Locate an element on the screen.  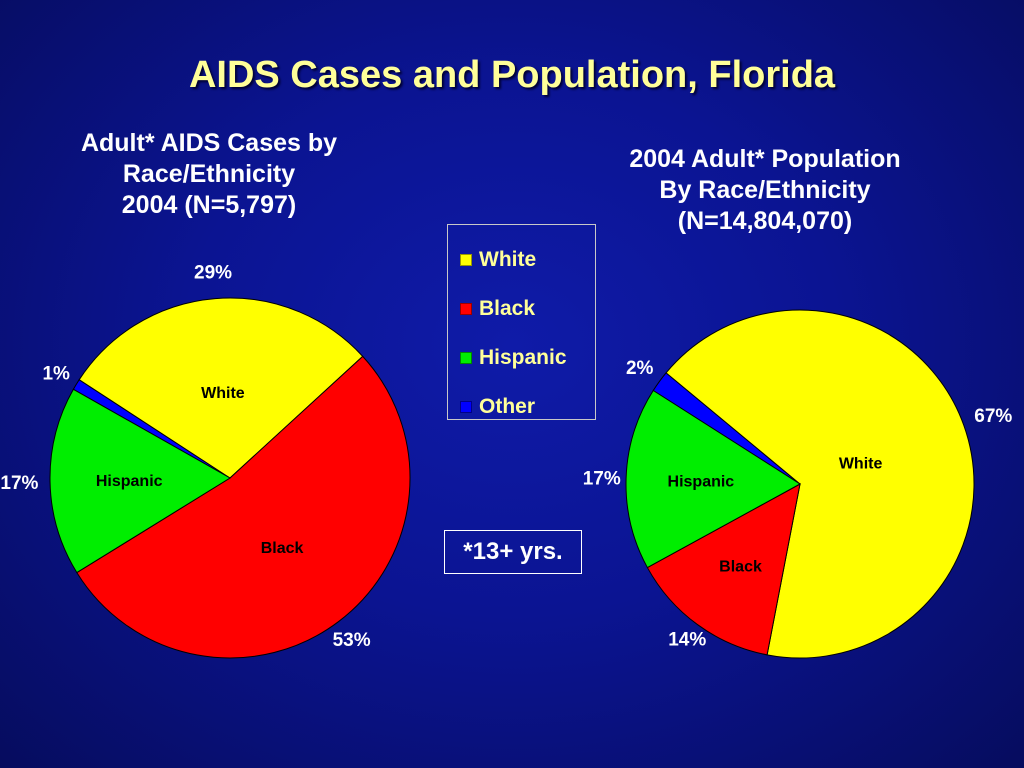
footnote: *13+ yrs. is located at coordinates (513, 552).